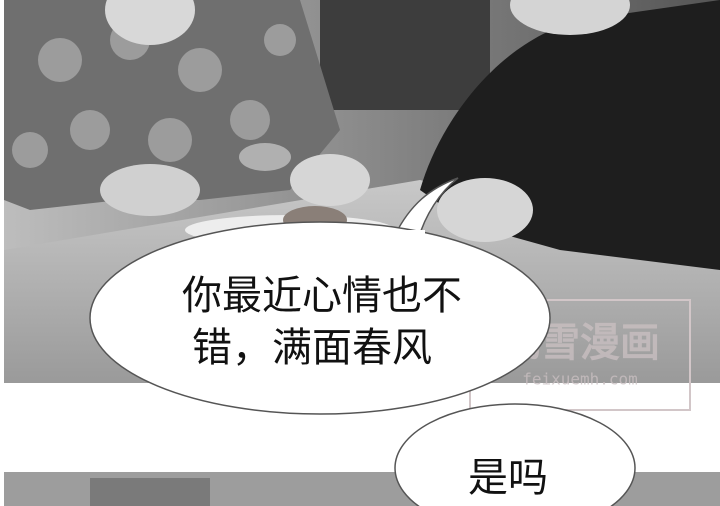  I want to click on speech-line: 是吗, so click(508, 478).